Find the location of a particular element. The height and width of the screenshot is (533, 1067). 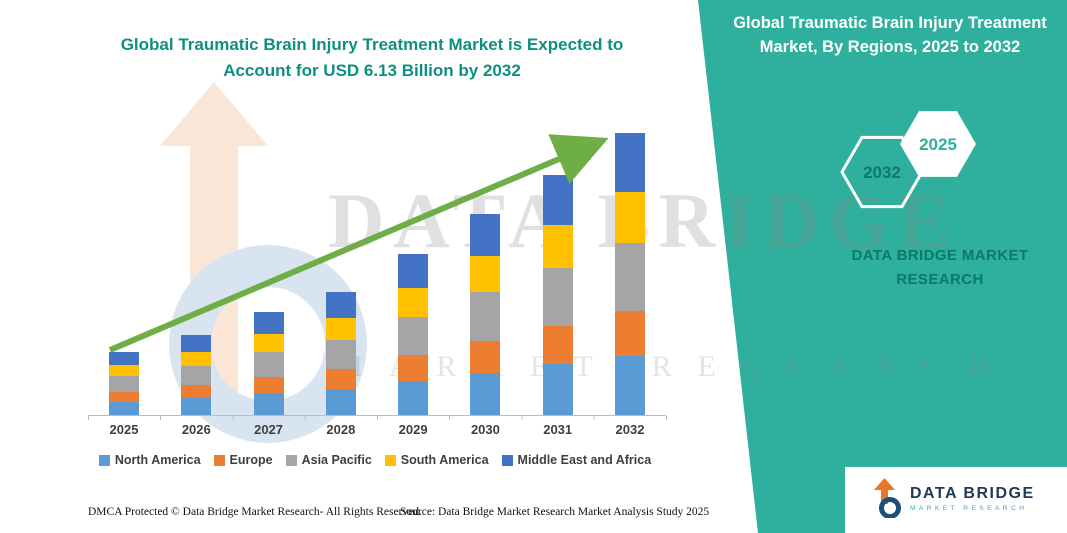

x-tick-label: 2027 is located at coordinates (269, 429).